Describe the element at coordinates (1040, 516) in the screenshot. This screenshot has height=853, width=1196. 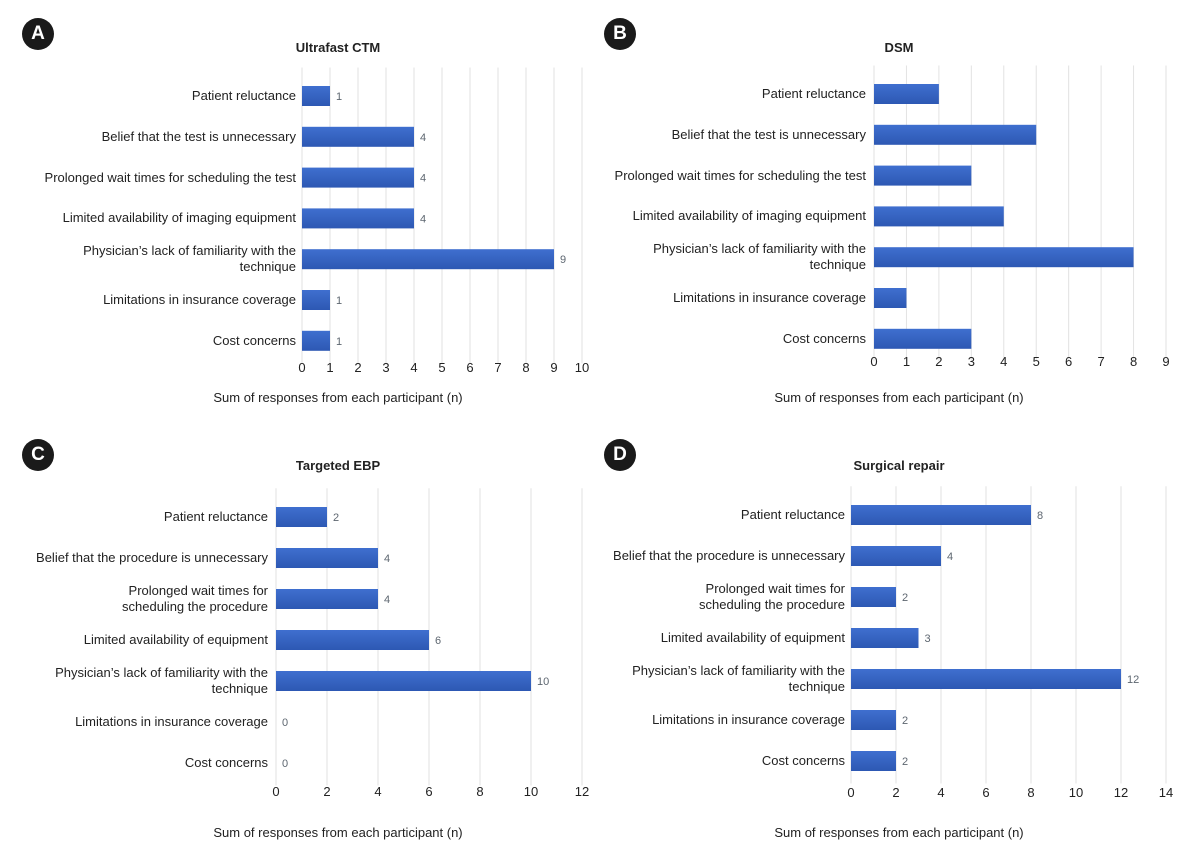
I see `data-label: 8` at that location.